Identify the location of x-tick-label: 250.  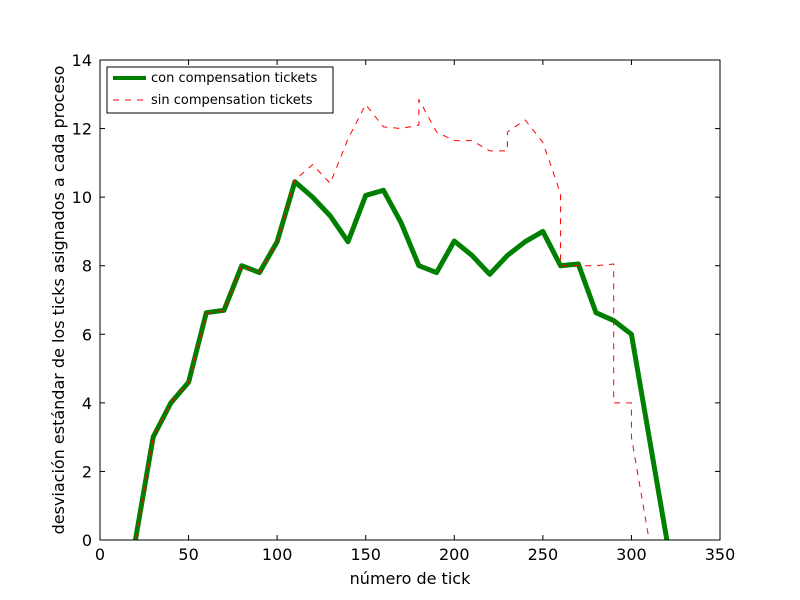
(543, 554).